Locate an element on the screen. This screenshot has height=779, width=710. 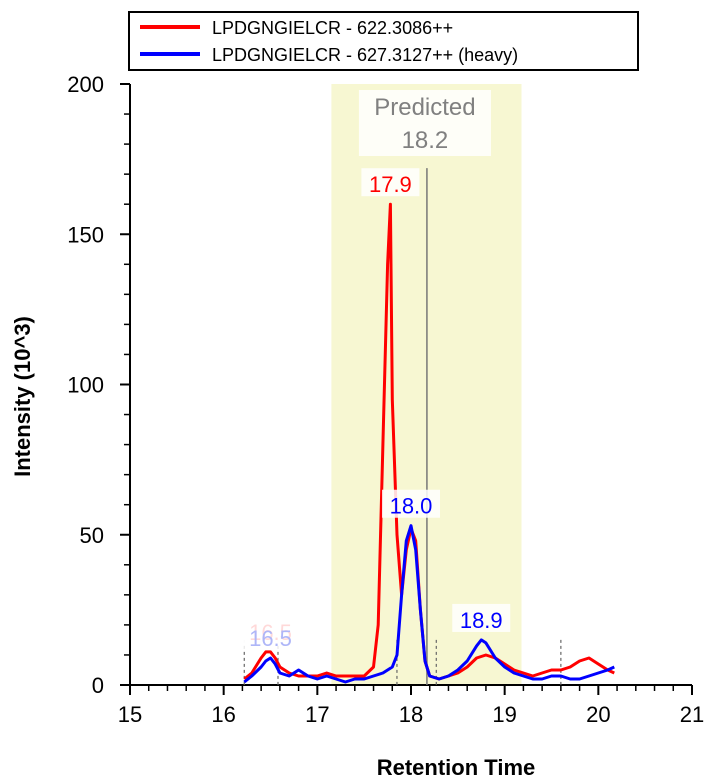
svg-text: 18.9 is located at coordinates (481, 620).